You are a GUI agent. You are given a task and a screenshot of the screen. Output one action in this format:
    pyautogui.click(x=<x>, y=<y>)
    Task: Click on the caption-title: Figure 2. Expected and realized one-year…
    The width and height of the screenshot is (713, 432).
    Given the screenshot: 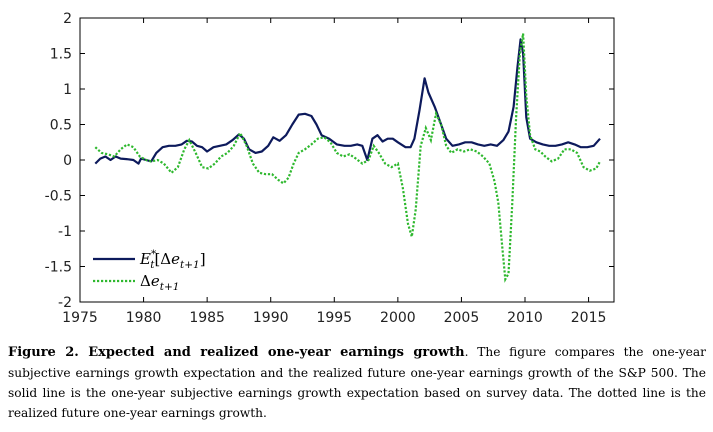 What is the action you would take?
    pyautogui.click(x=236, y=352)
    